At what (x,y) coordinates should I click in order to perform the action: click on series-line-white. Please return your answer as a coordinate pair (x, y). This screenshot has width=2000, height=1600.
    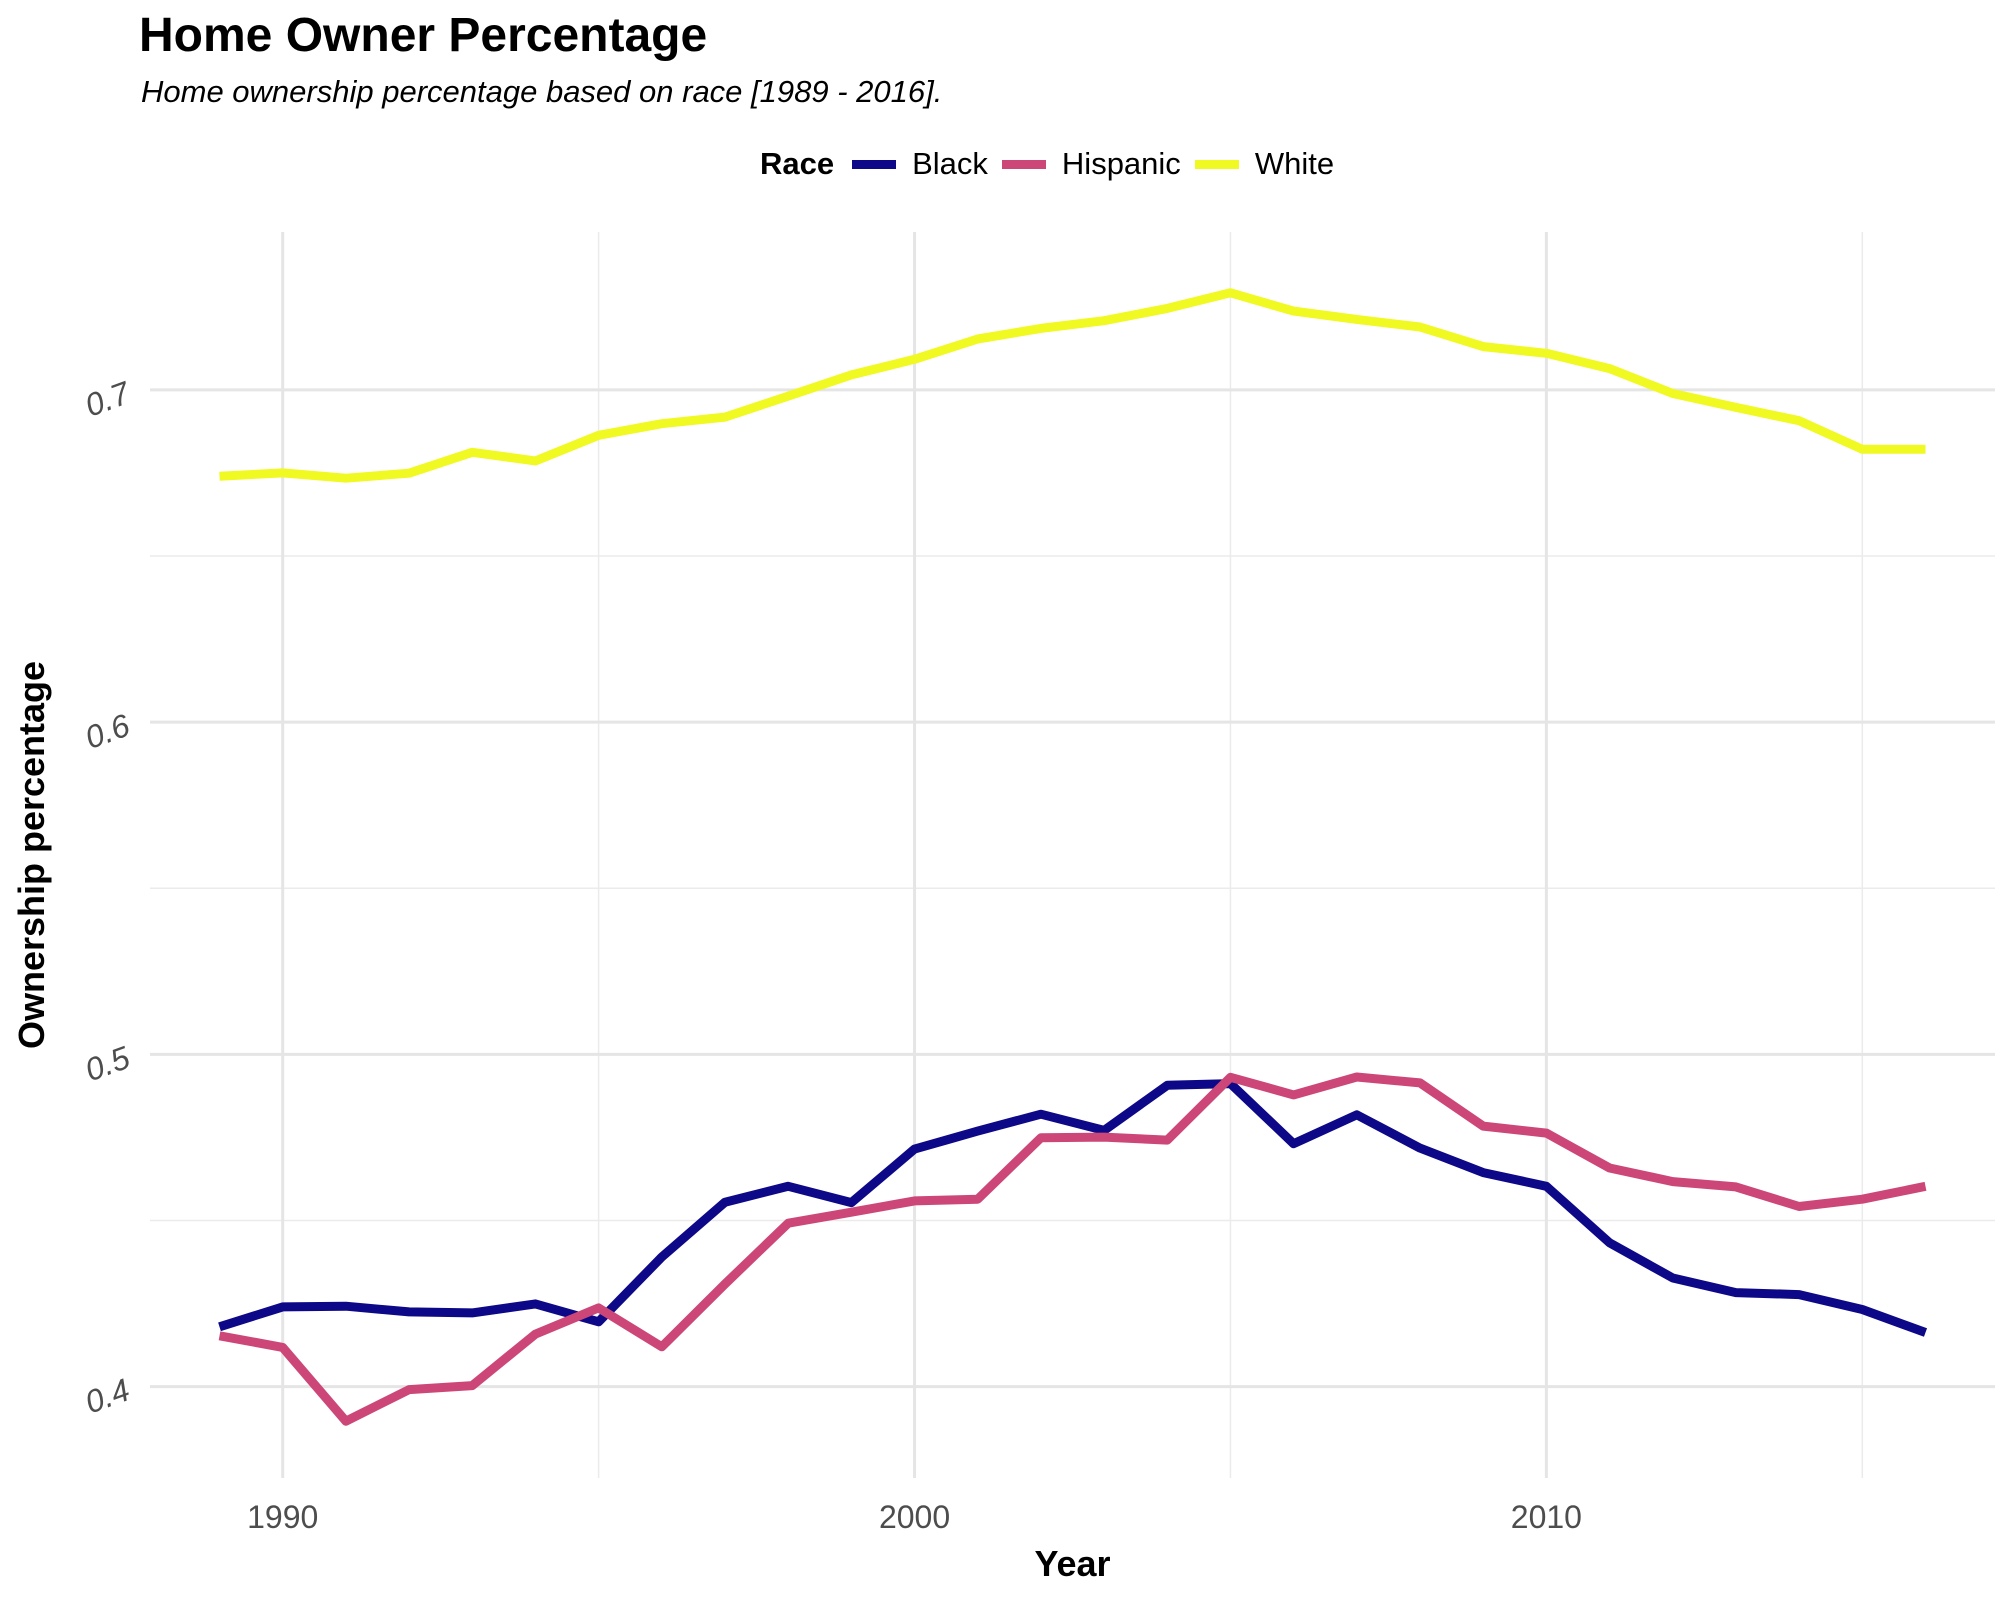
    Looking at the image, I should click on (1072, 385).